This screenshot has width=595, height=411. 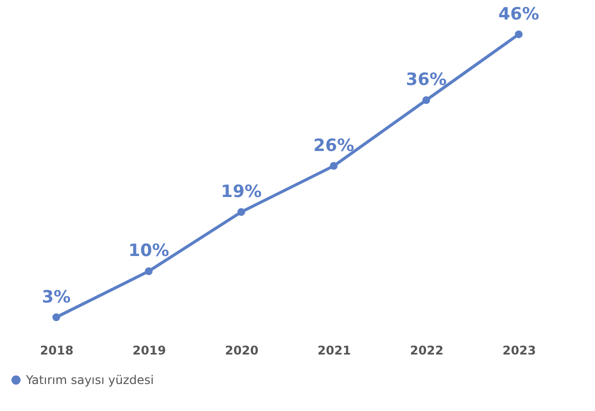 I want to click on x-tick-label: 2023, so click(x=519, y=351).